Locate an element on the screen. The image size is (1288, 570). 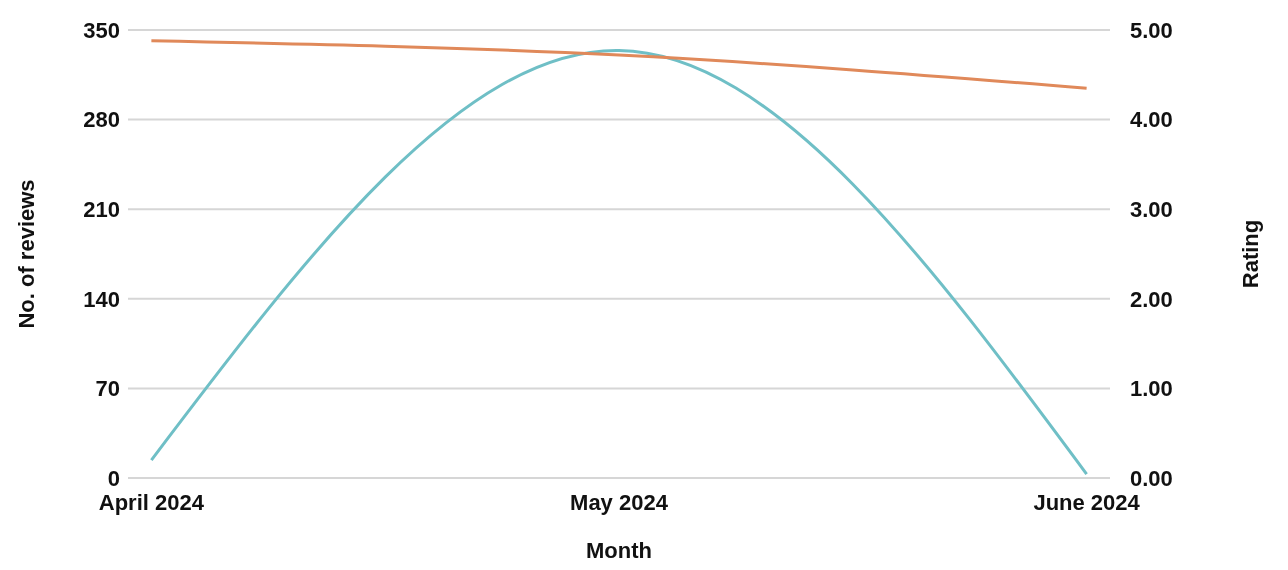
y-axis-title: No. of reviews is located at coordinates (26, 254).